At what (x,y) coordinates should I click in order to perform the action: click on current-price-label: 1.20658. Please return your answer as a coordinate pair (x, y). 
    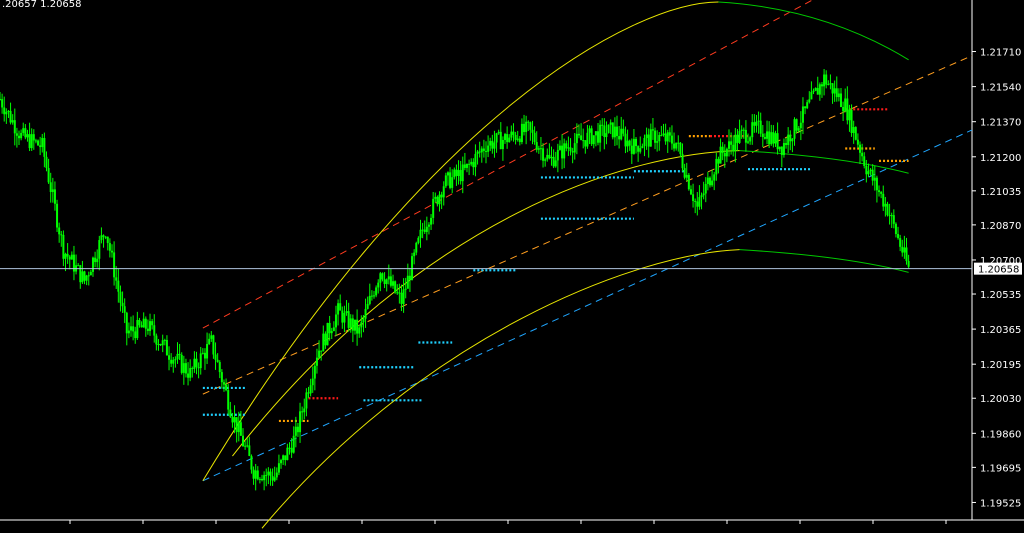
    Looking at the image, I should click on (998, 270).